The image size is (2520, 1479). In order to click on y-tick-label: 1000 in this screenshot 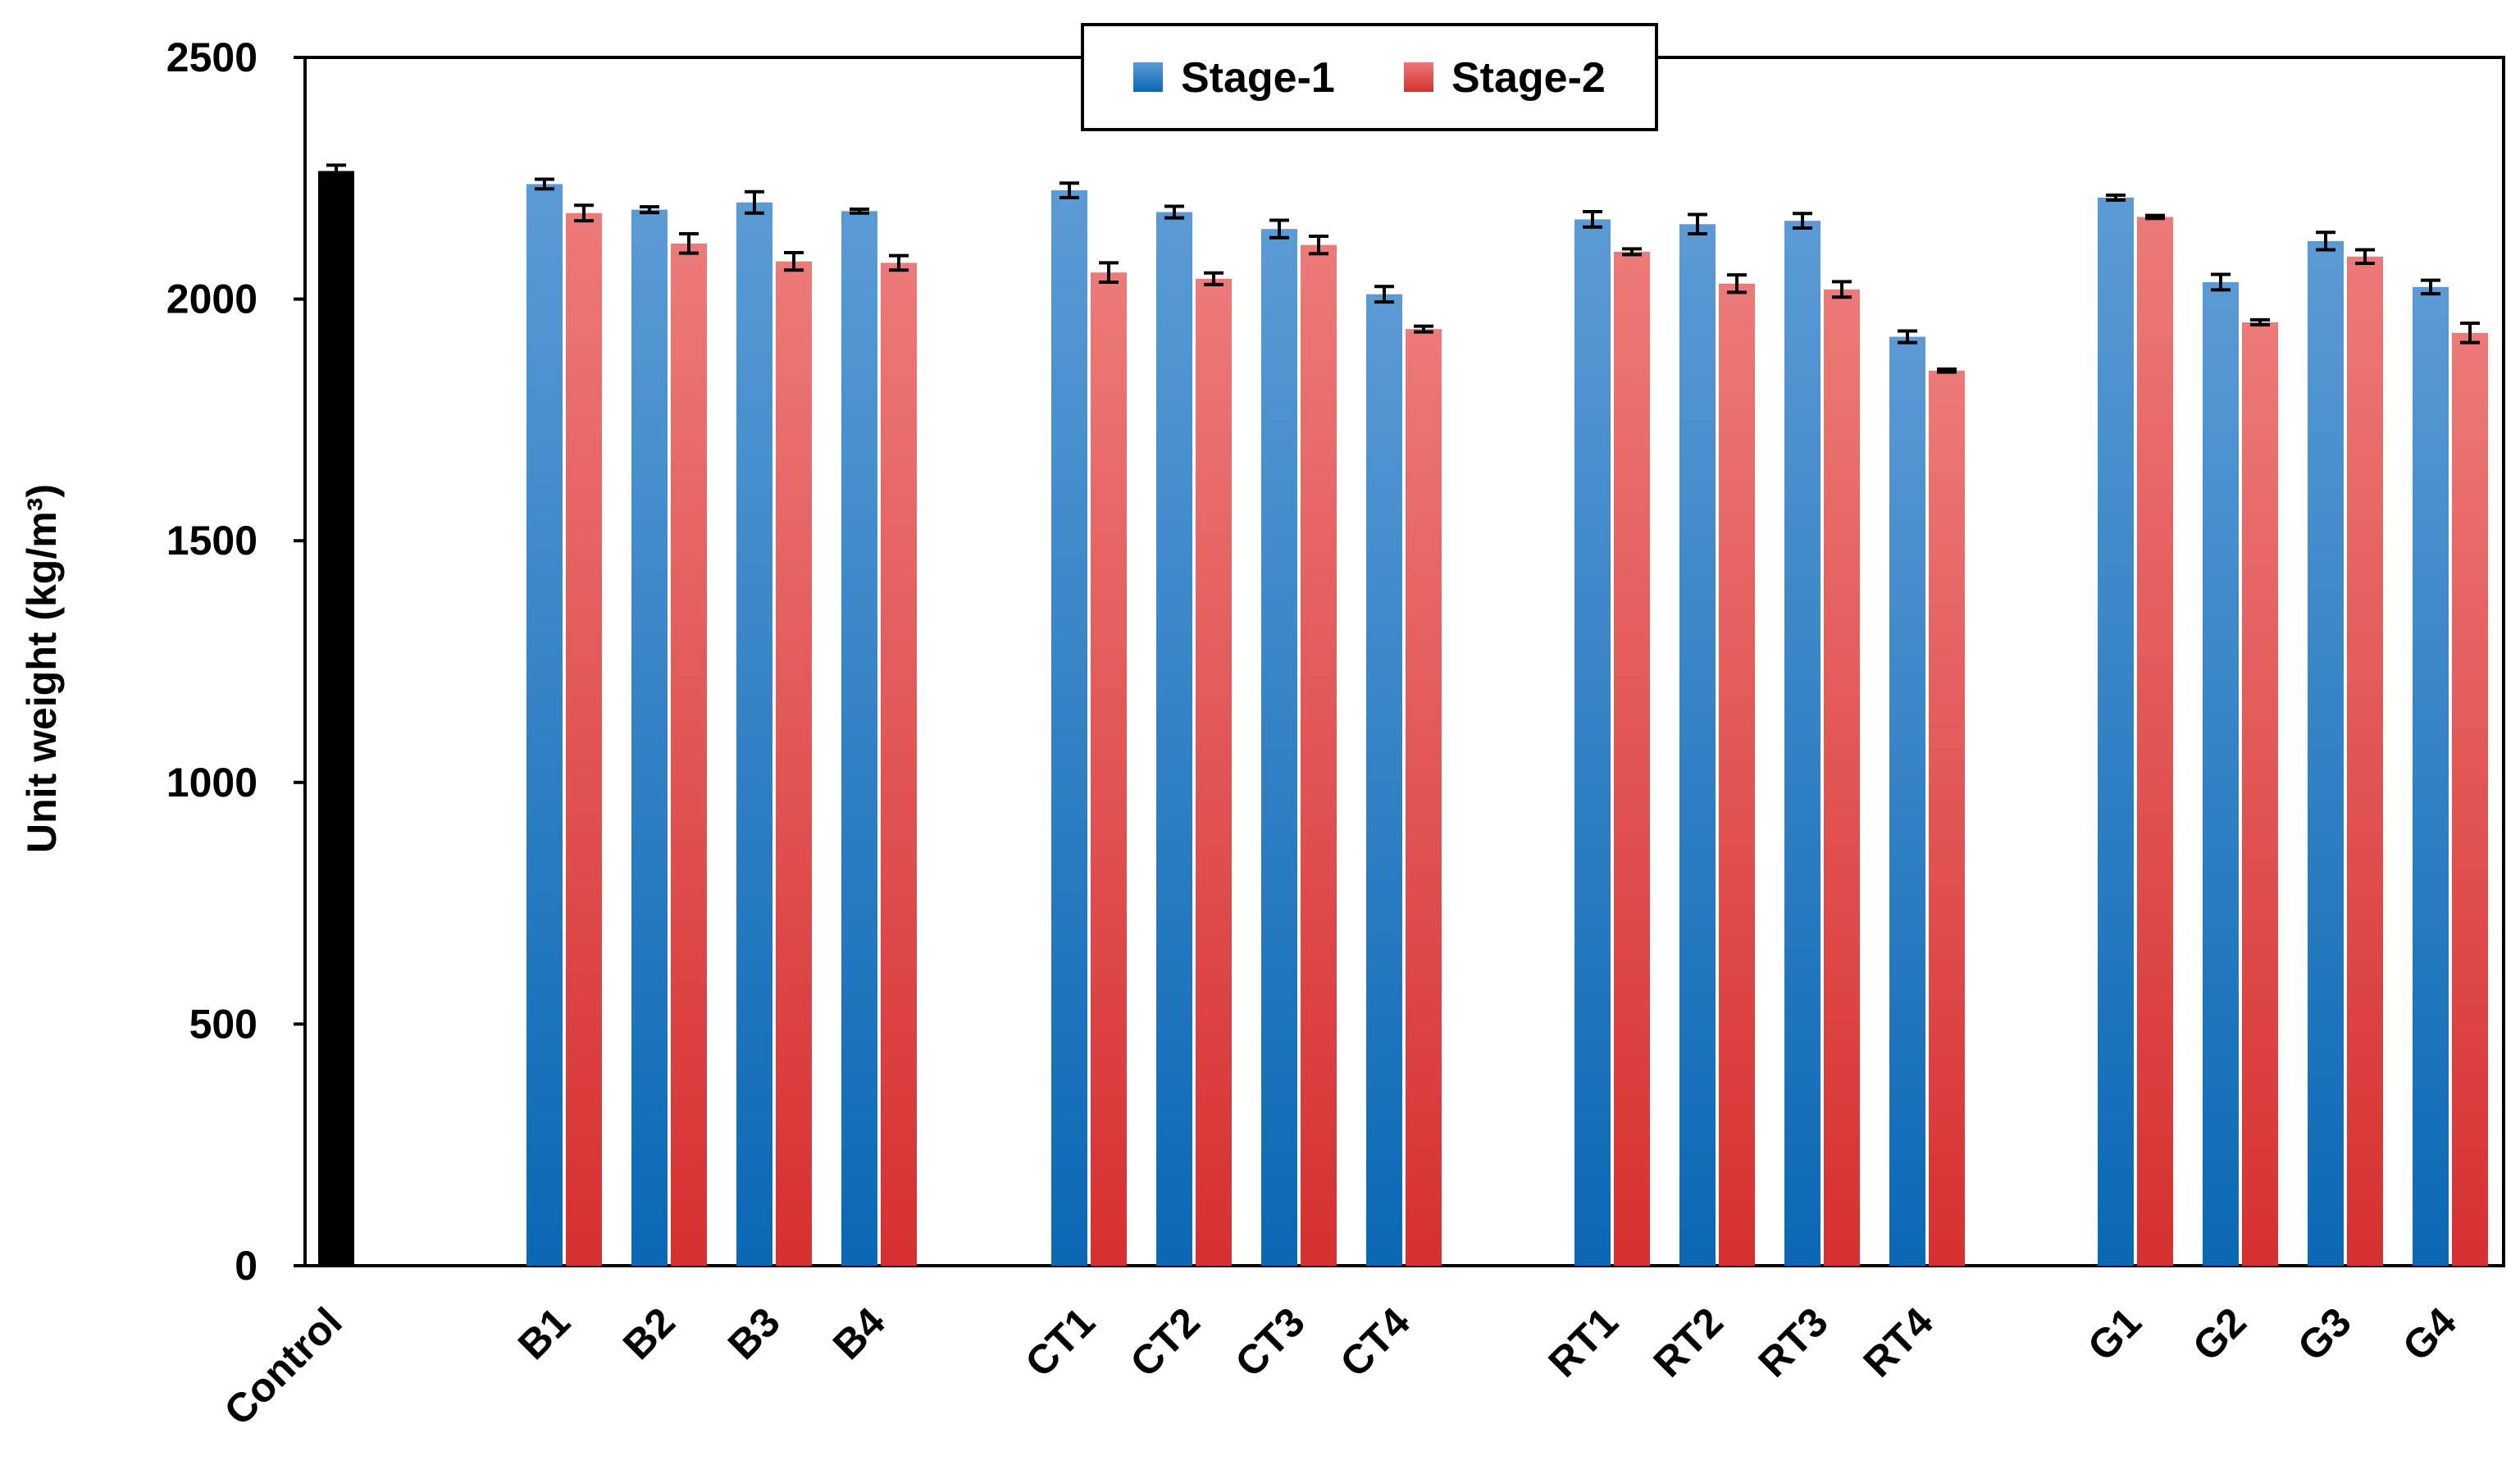, I will do `click(211, 783)`.